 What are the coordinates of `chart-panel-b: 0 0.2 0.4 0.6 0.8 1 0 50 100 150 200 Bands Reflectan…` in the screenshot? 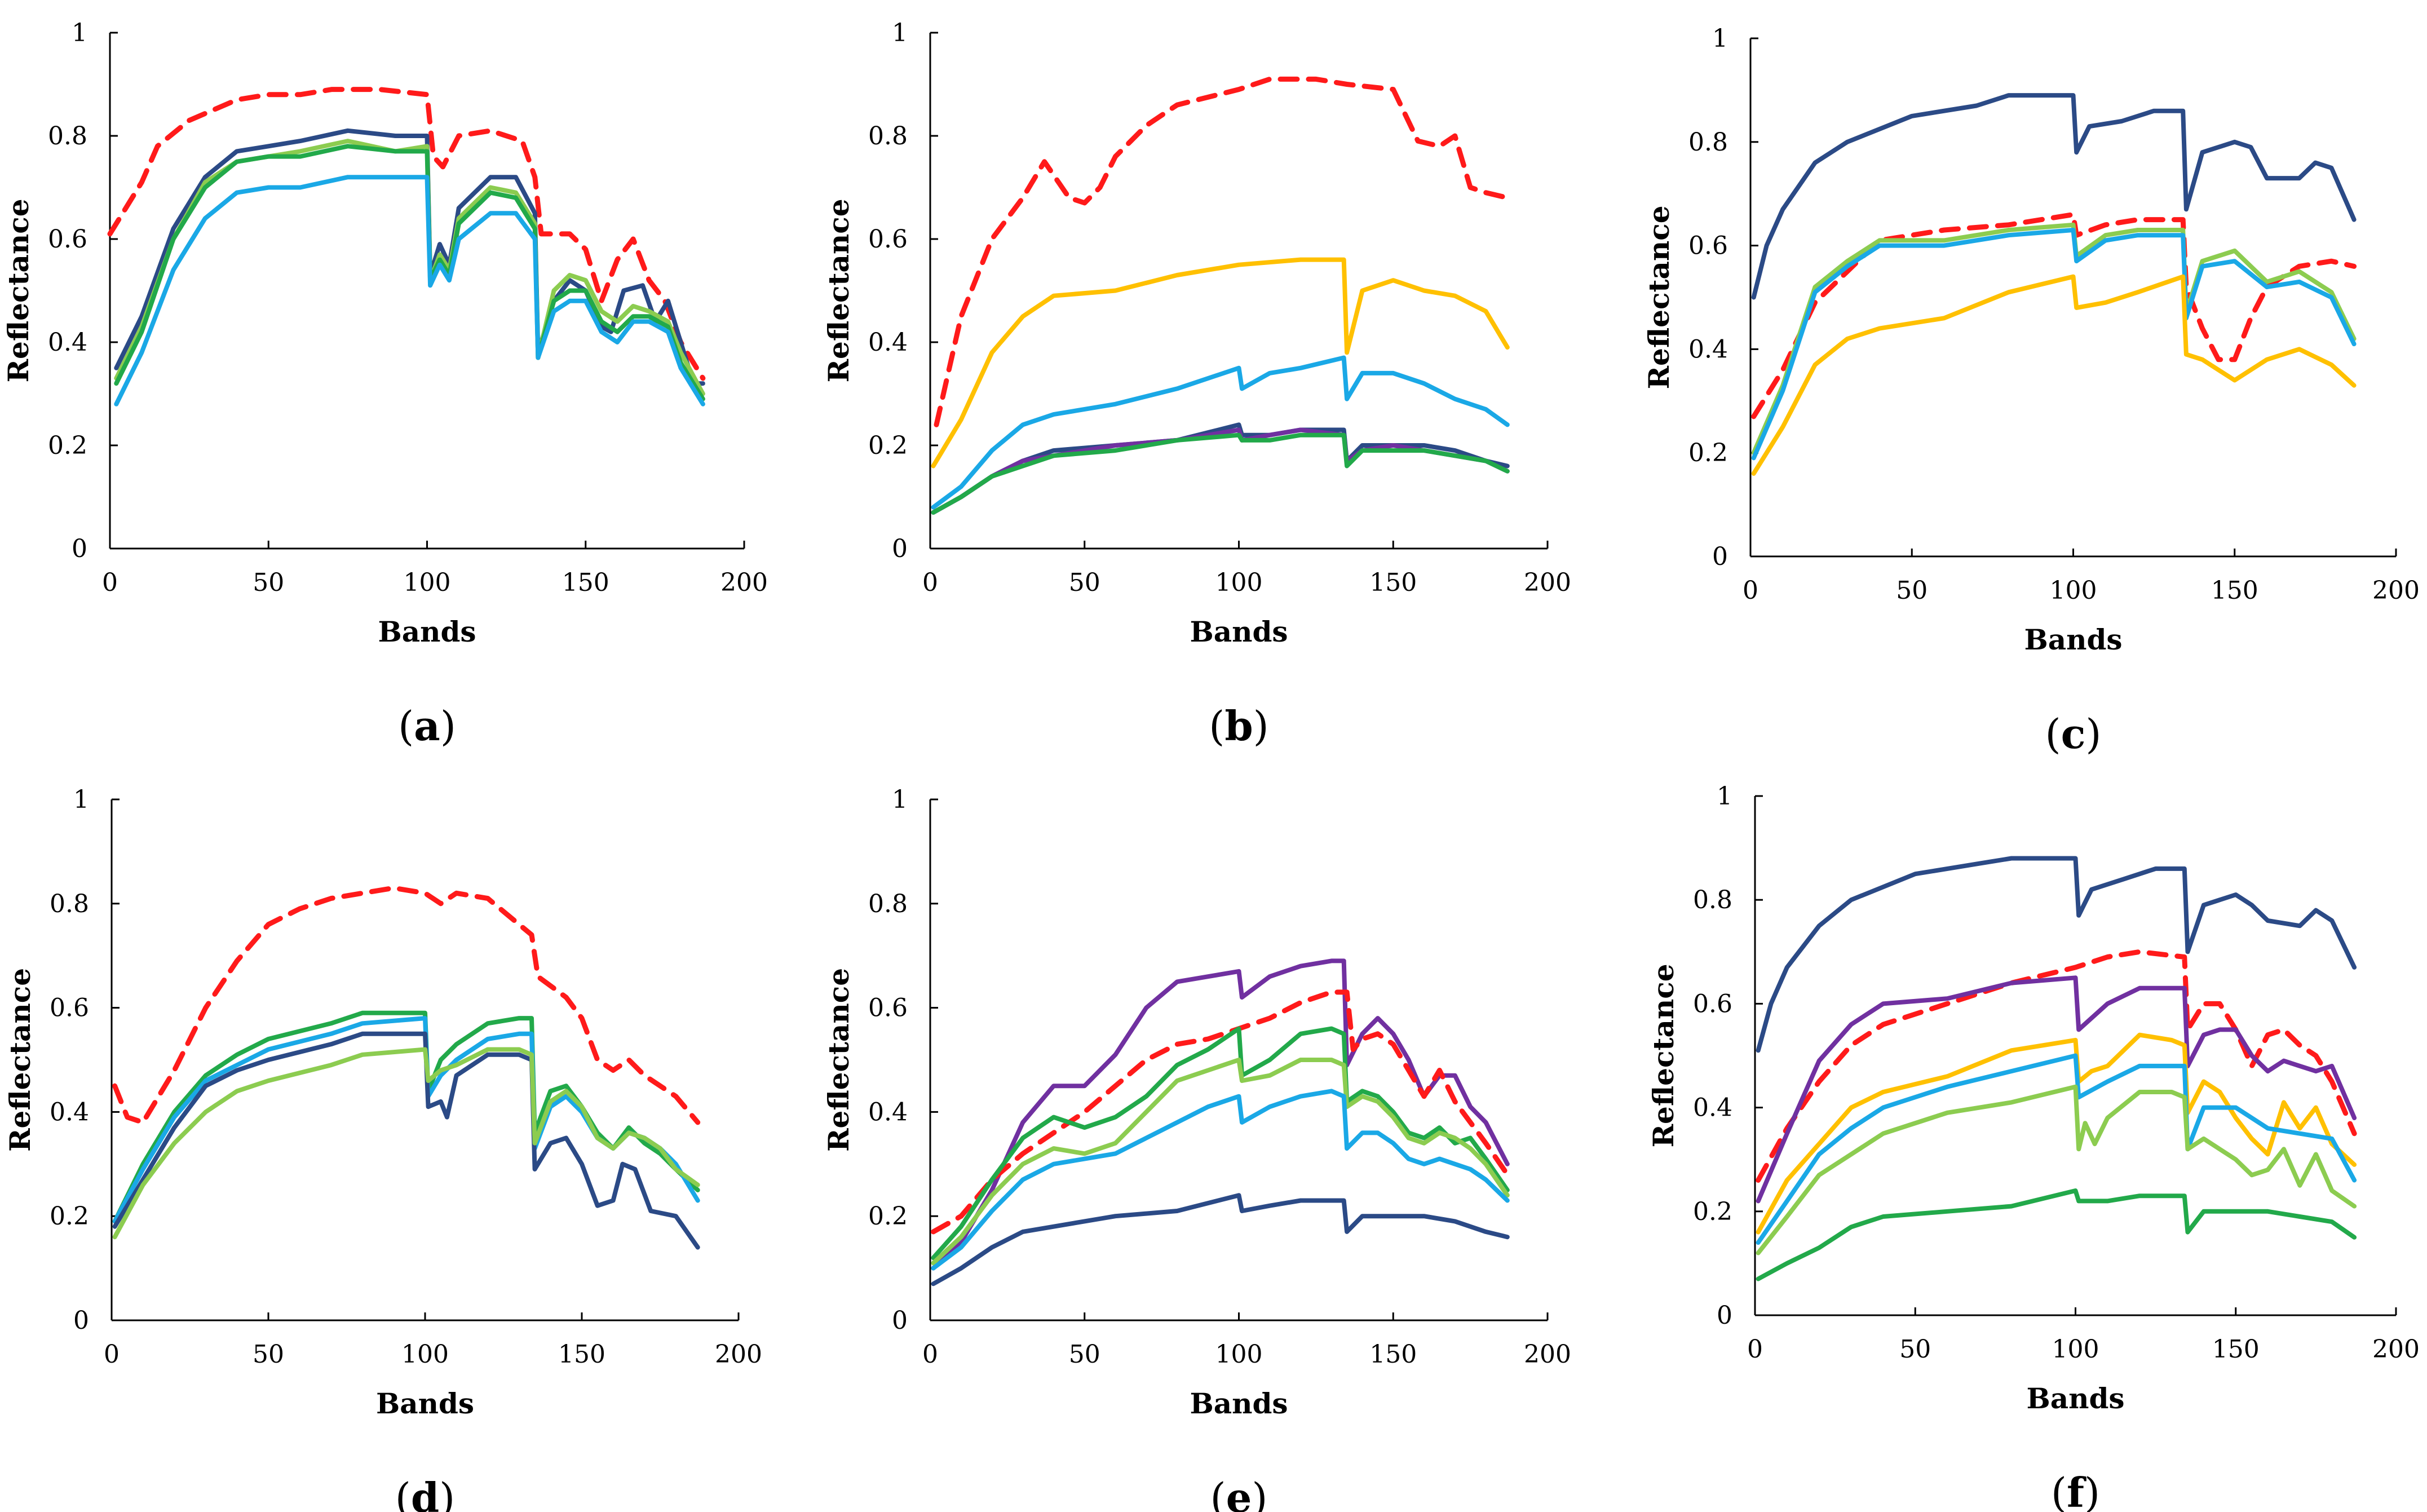 It's located at (1197, 384).